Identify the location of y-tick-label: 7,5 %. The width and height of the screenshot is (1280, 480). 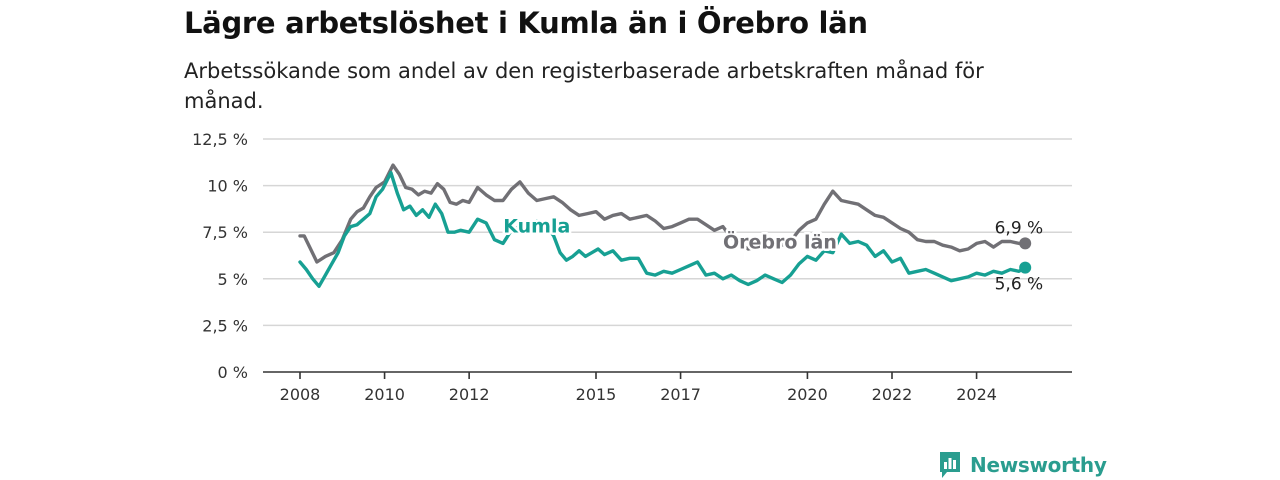
(225, 232).